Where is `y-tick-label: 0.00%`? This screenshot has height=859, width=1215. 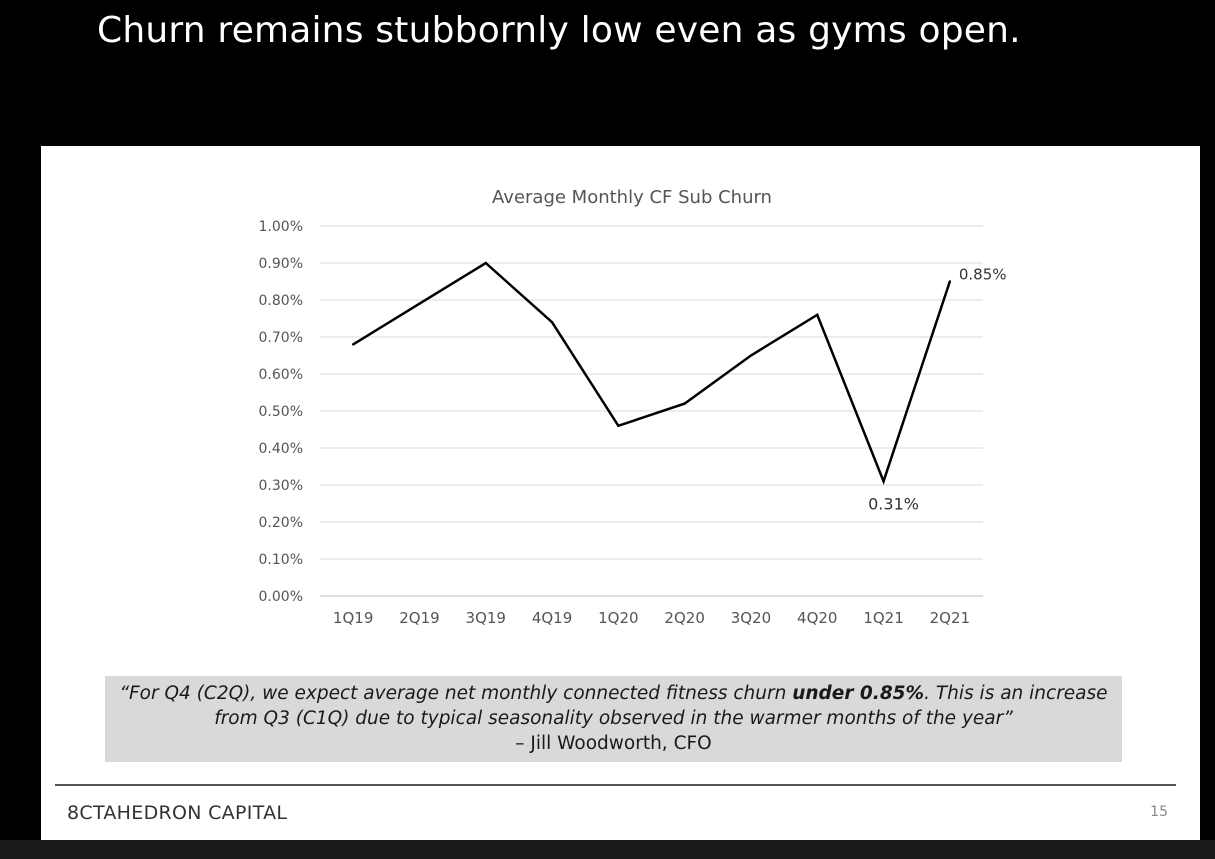
y-tick-label: 0.00% is located at coordinates (281, 597).